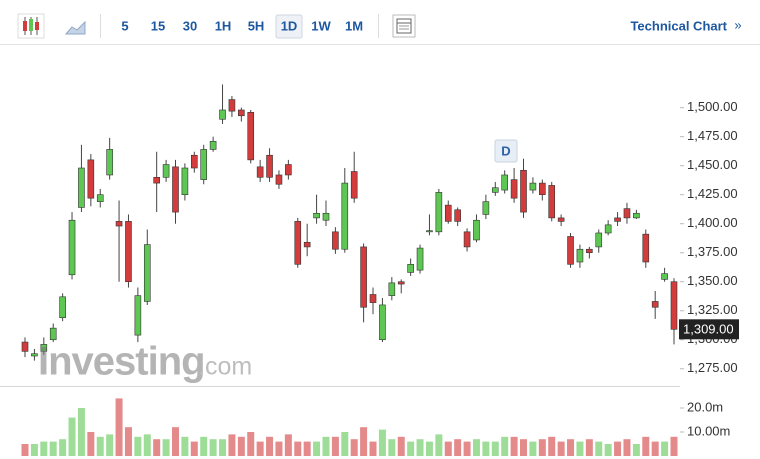 The width and height of the screenshot is (760, 459). What do you see at coordinates (708, 430) in the screenshot?
I see `volume-tick-label: 10.00m` at bounding box center [708, 430].